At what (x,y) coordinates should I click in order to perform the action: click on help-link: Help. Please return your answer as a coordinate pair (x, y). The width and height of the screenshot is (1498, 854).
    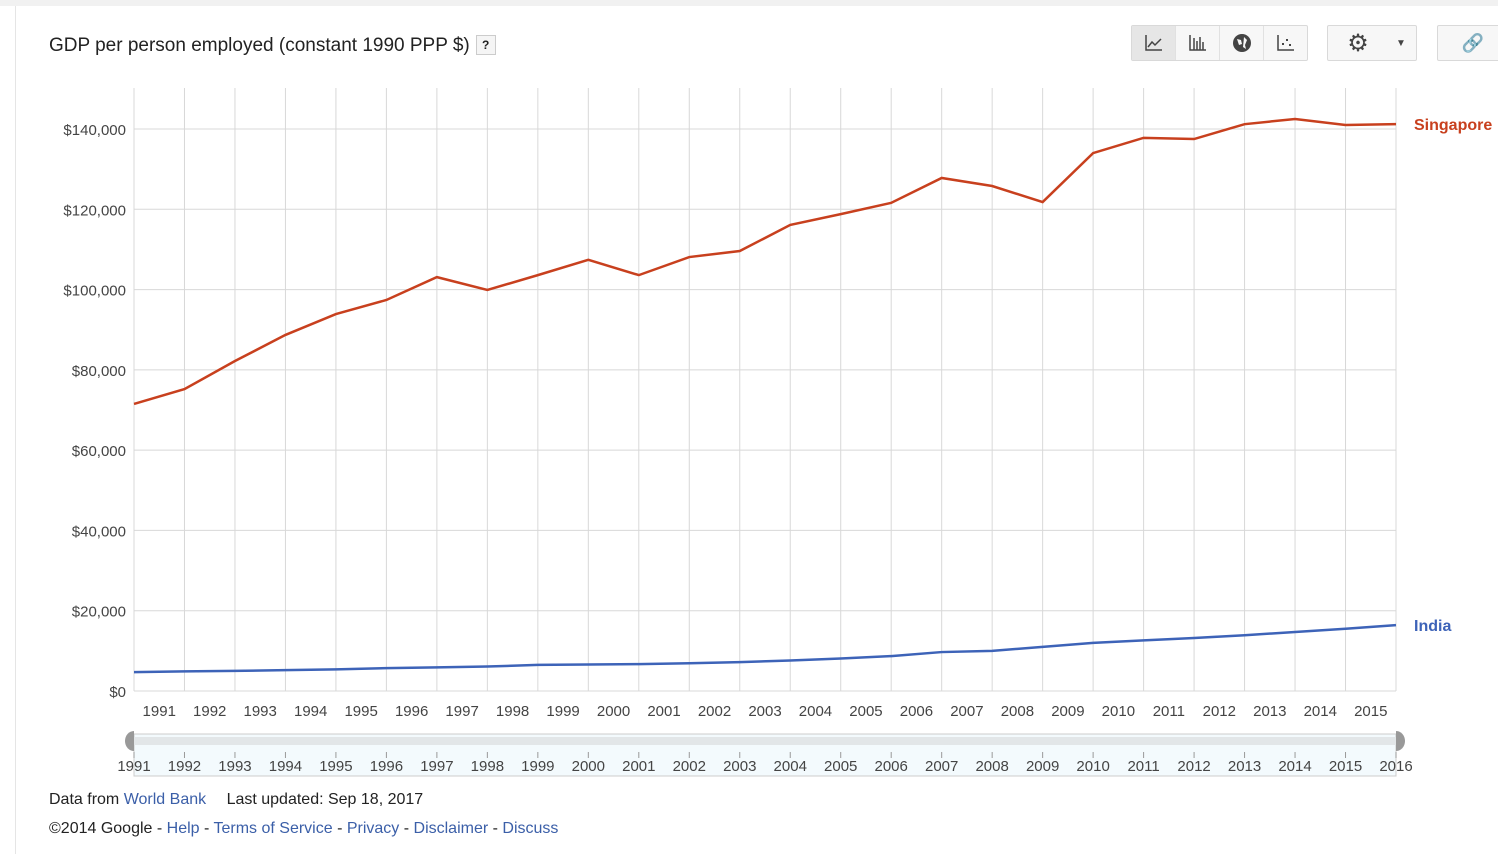
    Looking at the image, I should click on (183, 828).